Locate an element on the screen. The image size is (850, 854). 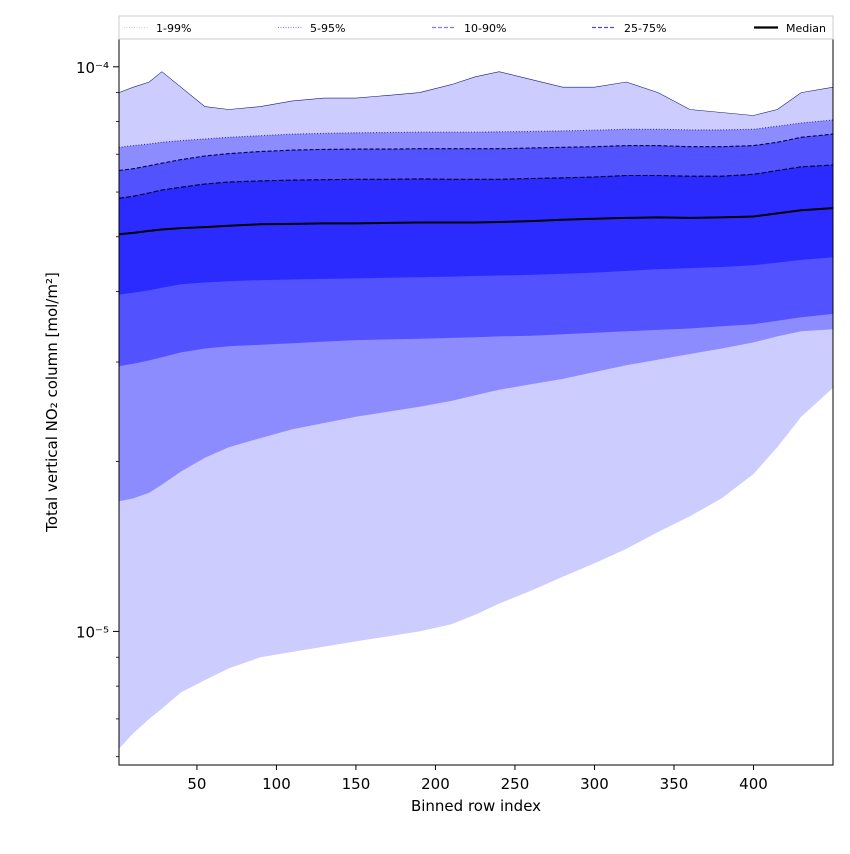
x-axis-ticks: 50 100 150 200 250 300 350 400 is located at coordinates (477, 779).